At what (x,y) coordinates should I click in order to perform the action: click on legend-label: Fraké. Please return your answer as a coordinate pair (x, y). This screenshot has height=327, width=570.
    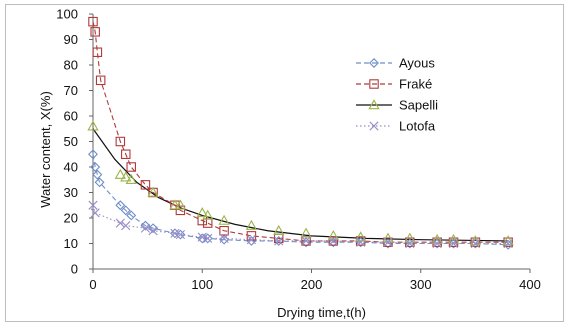
    Looking at the image, I should click on (415, 84).